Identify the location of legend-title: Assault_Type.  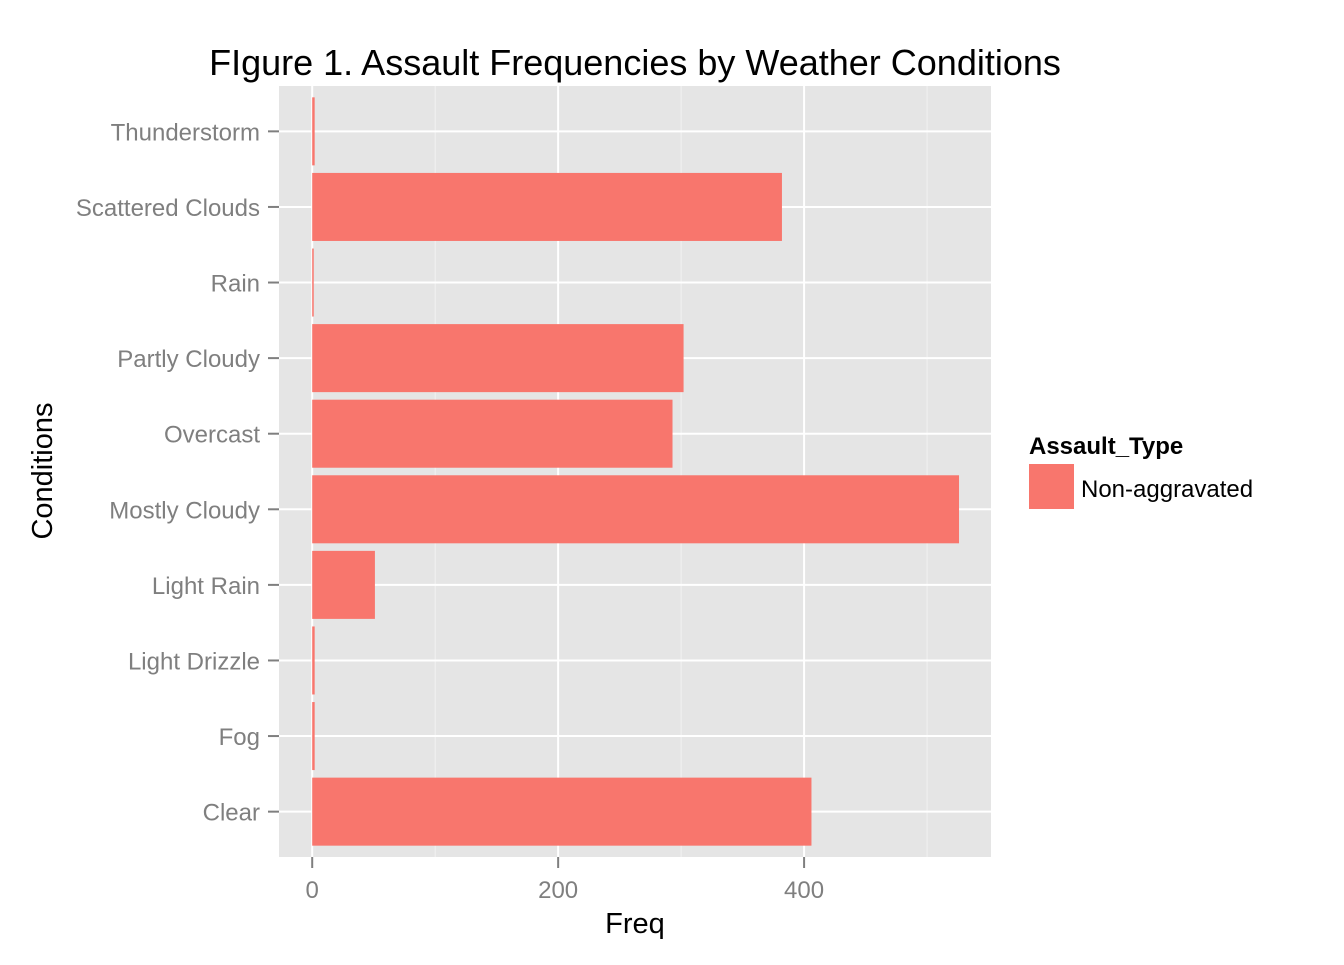
(1106, 446).